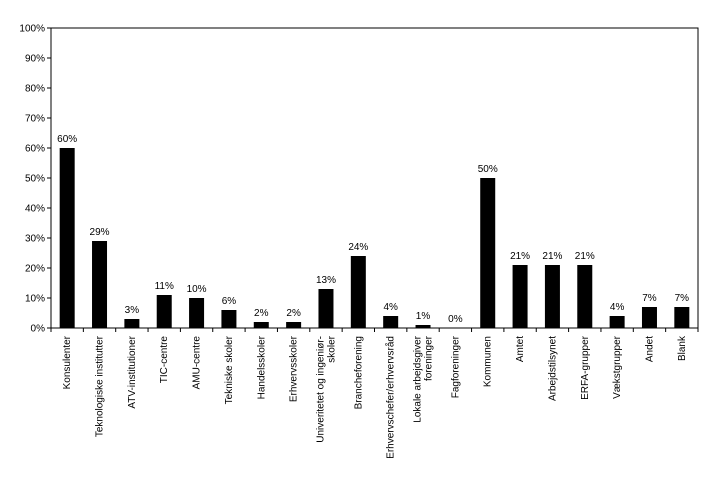  Describe the element at coordinates (164, 360) in the screenshot. I see `category-label: TIC-centre` at that location.